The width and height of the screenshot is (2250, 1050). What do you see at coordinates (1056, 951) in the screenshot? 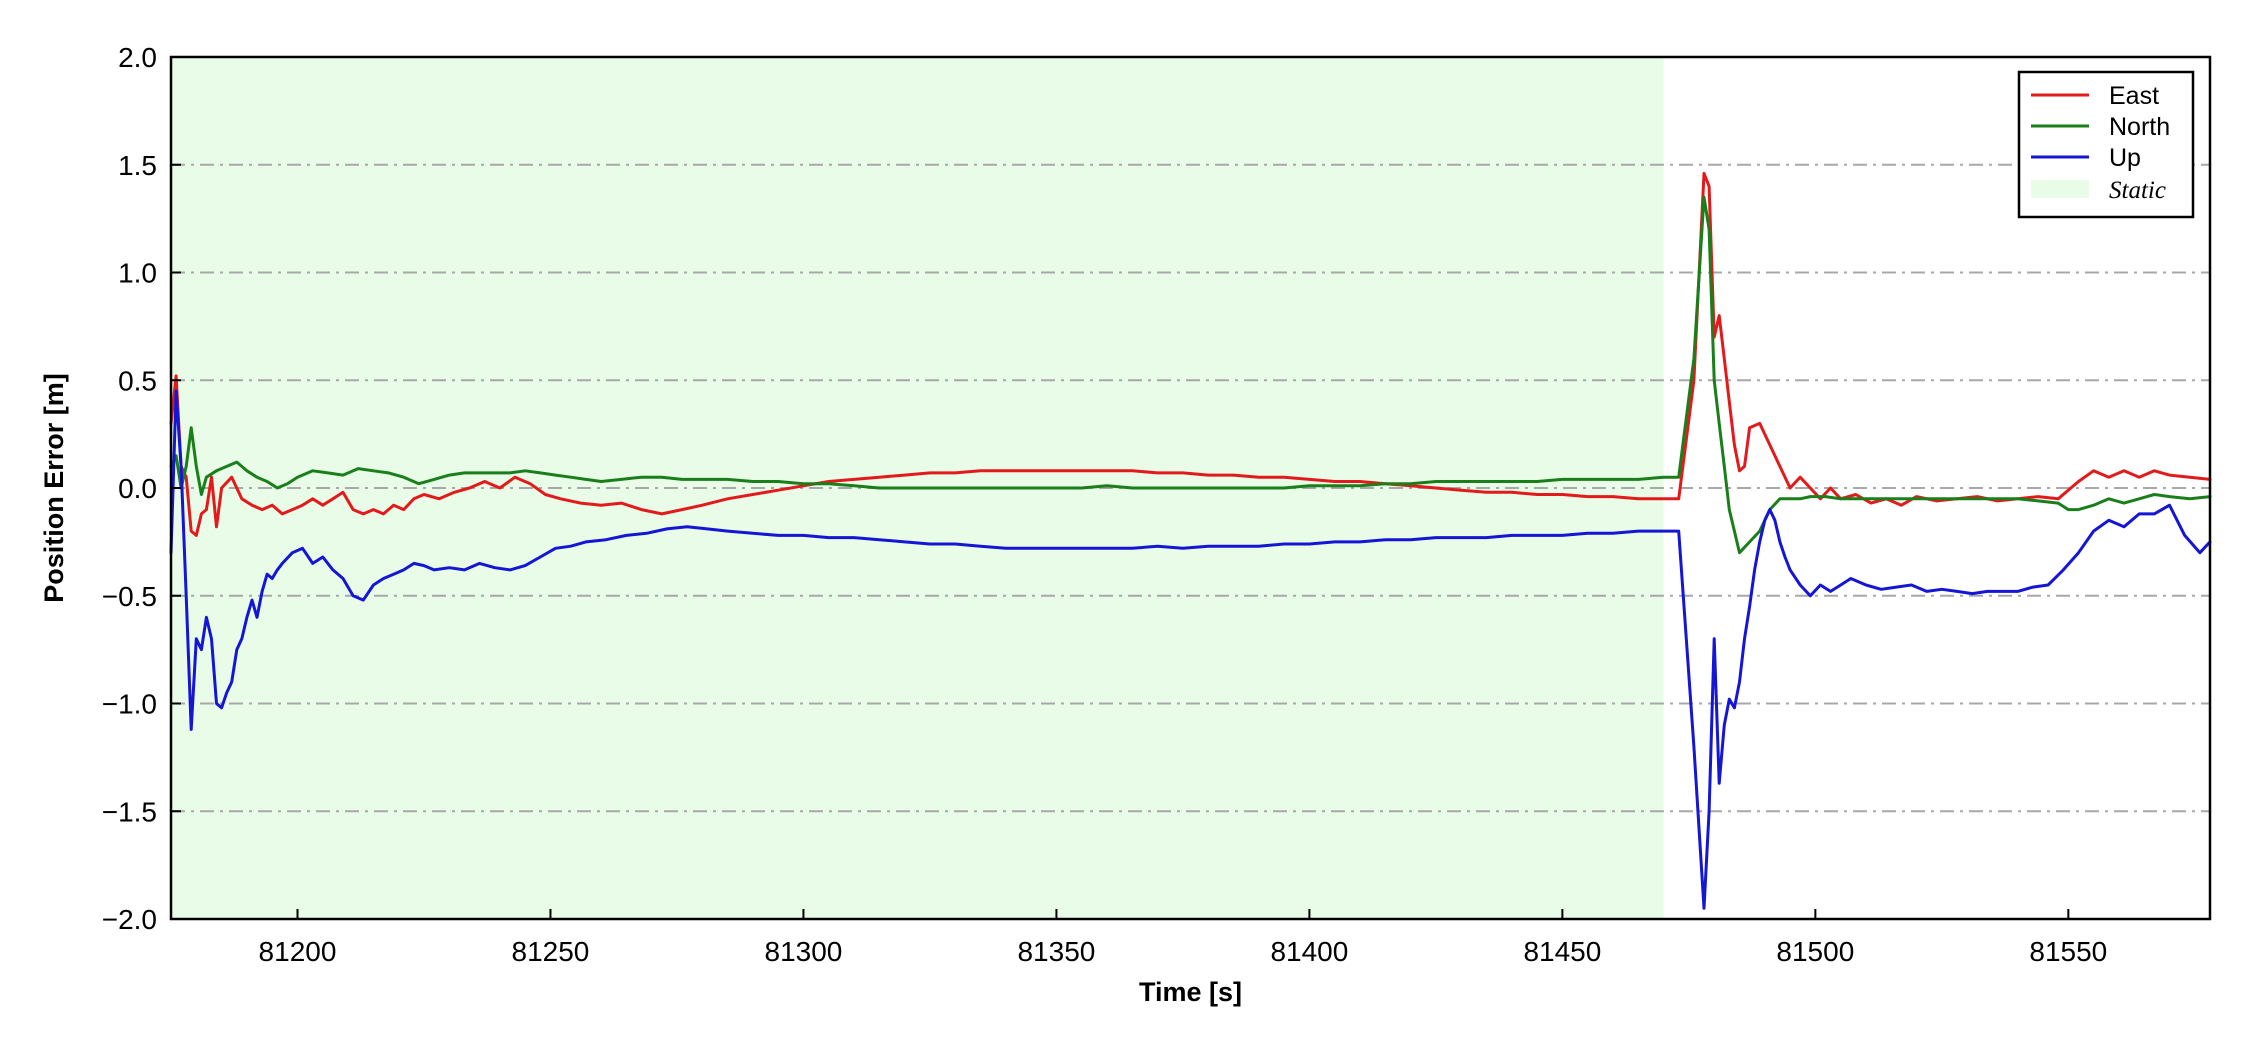
I see `x-tick-label-3: 81350` at bounding box center [1056, 951].